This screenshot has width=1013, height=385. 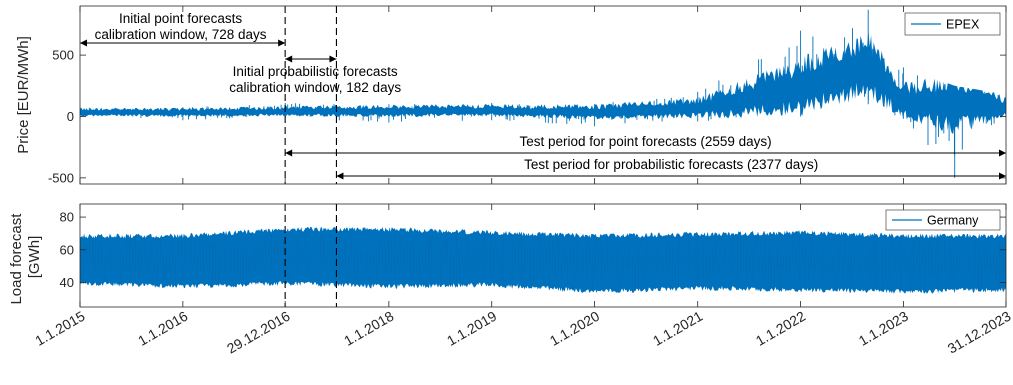 I want to click on annotation-3-bg, so click(x=671, y=164).